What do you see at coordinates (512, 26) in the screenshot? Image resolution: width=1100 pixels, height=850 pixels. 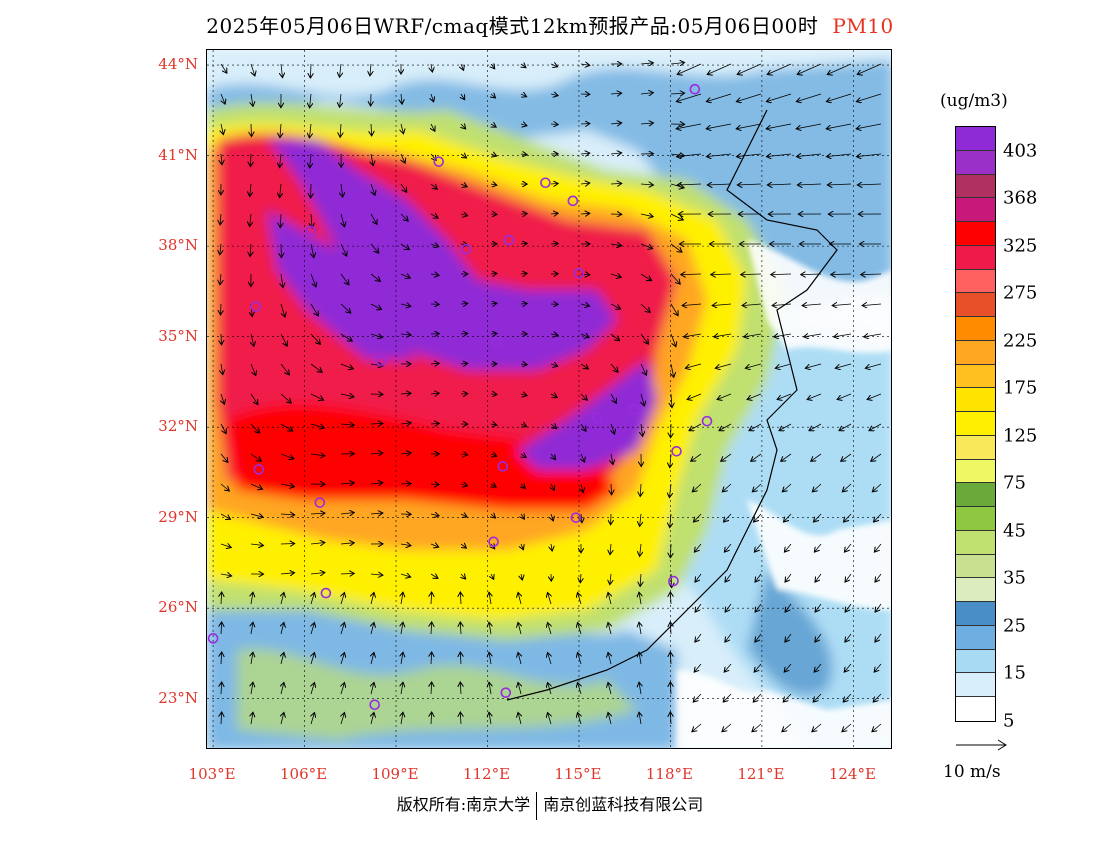 I see `title-text: 2025年05月06日WRF/cmaq模式12km预报产品:05月06日00时` at bounding box center [512, 26].